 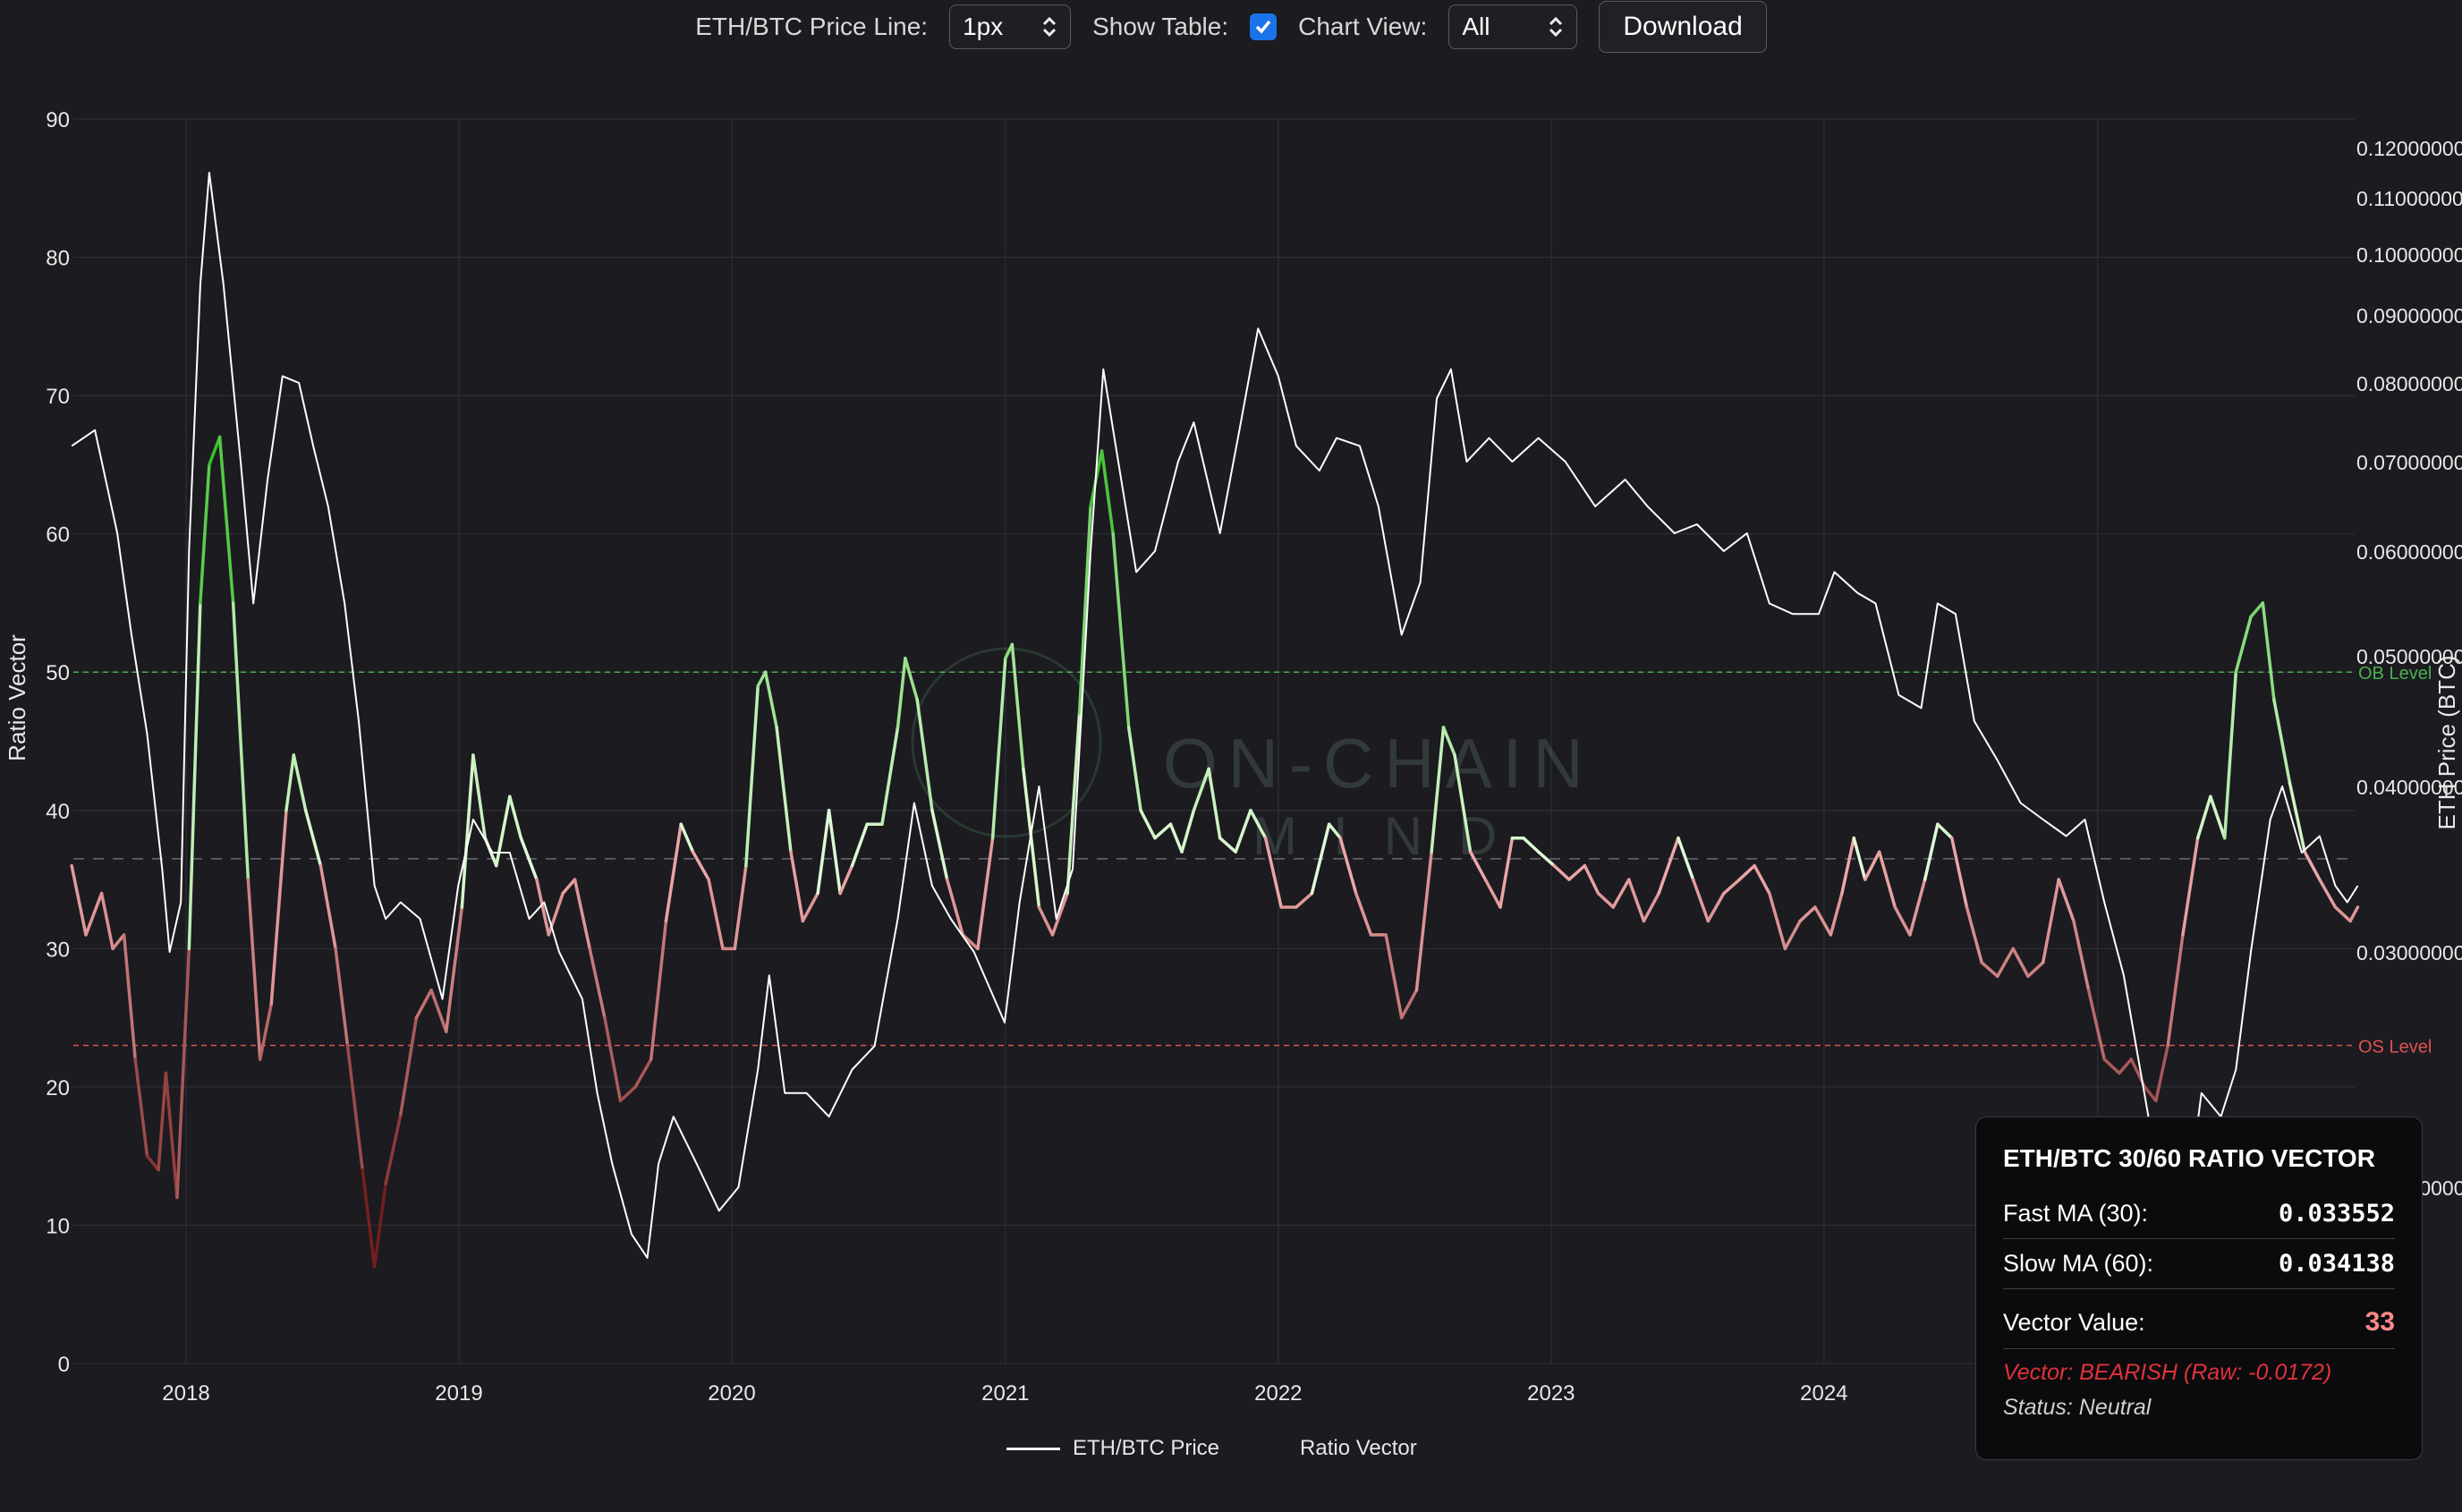 What do you see at coordinates (1363, 26) in the screenshot?
I see `chart-view-label: Chart View:` at bounding box center [1363, 26].